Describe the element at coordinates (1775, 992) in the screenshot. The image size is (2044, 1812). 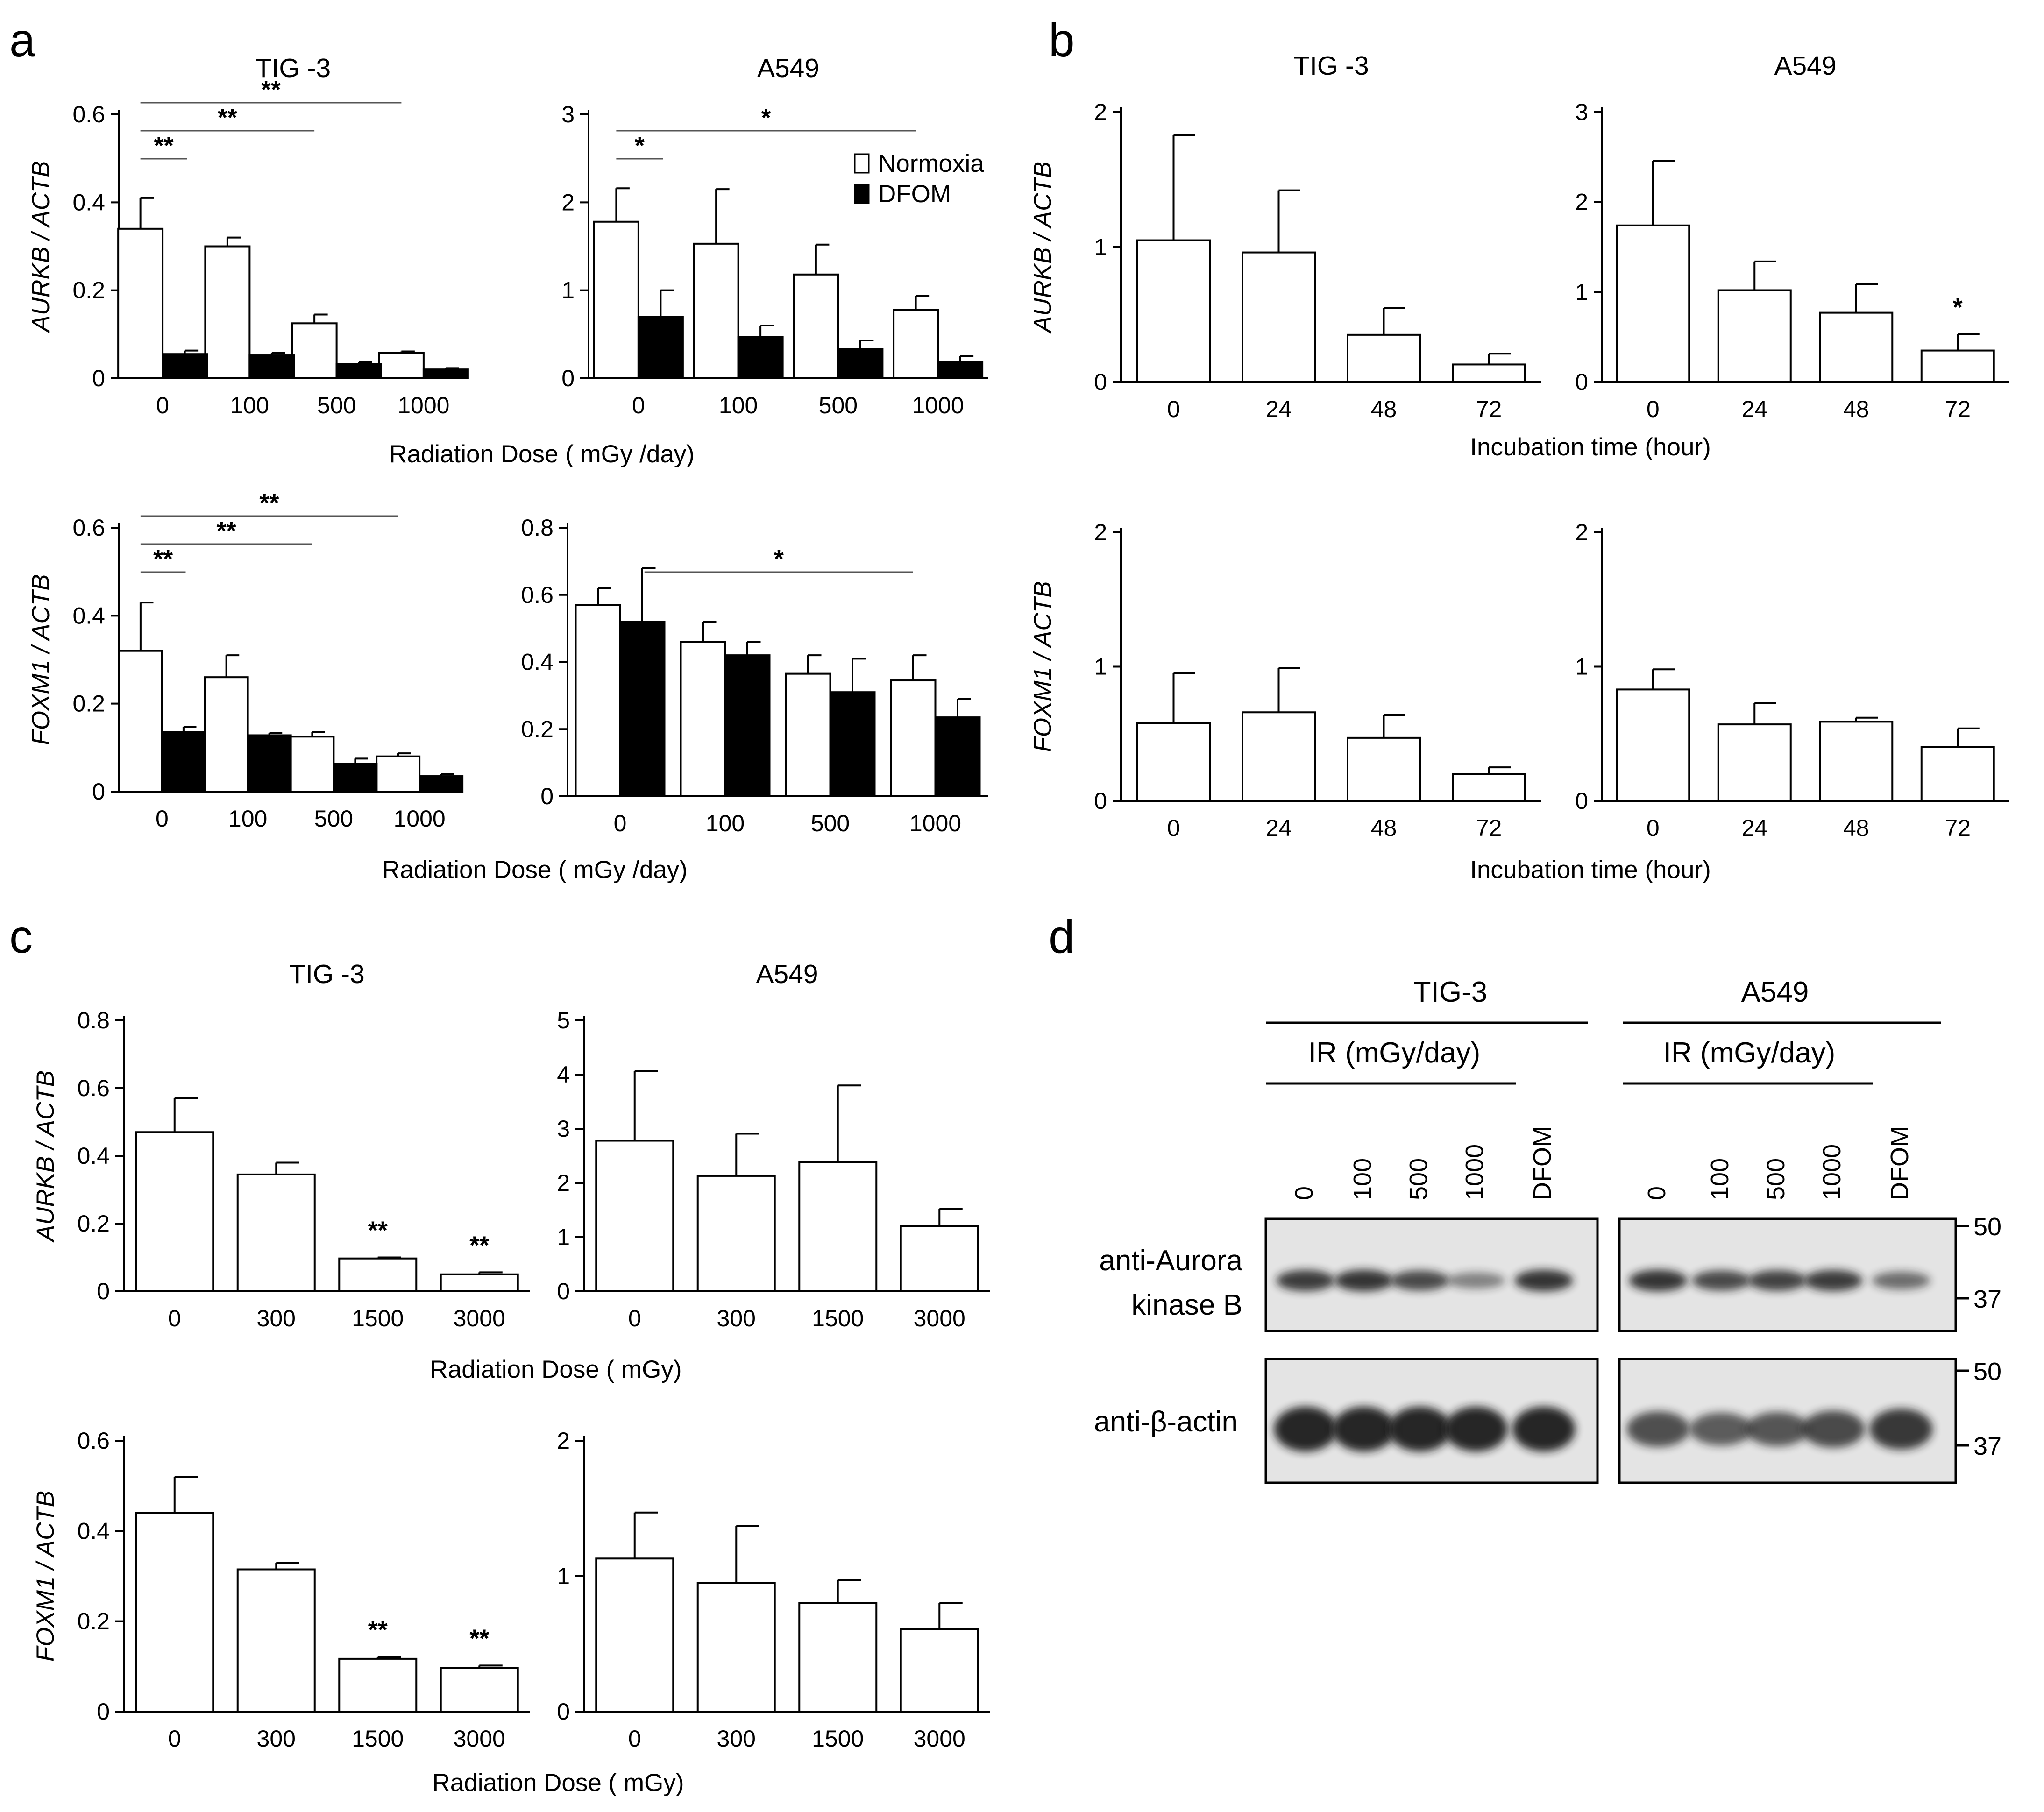
I see `blot-group-title-a549: A549` at that location.